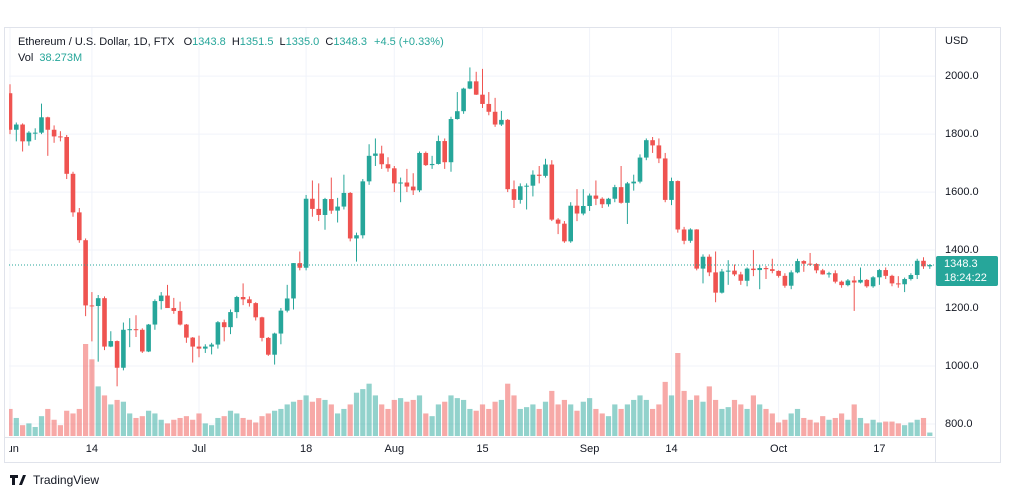 This screenshot has height=498, width=1012. I want to click on y-tick-label: 1400.0, so click(962, 250).